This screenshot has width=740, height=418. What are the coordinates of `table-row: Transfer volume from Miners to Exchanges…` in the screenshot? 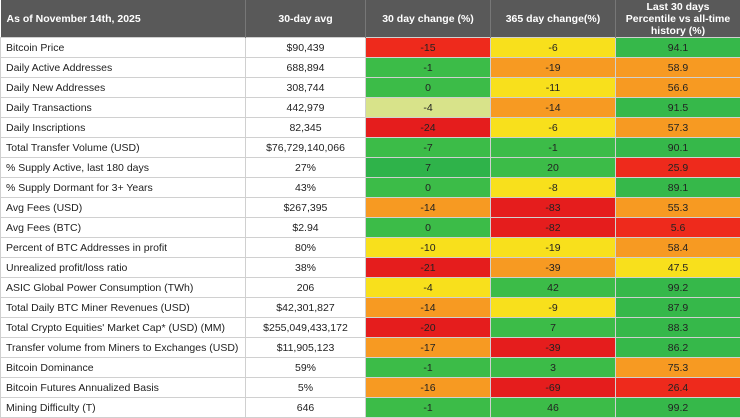 It's located at (370, 348).